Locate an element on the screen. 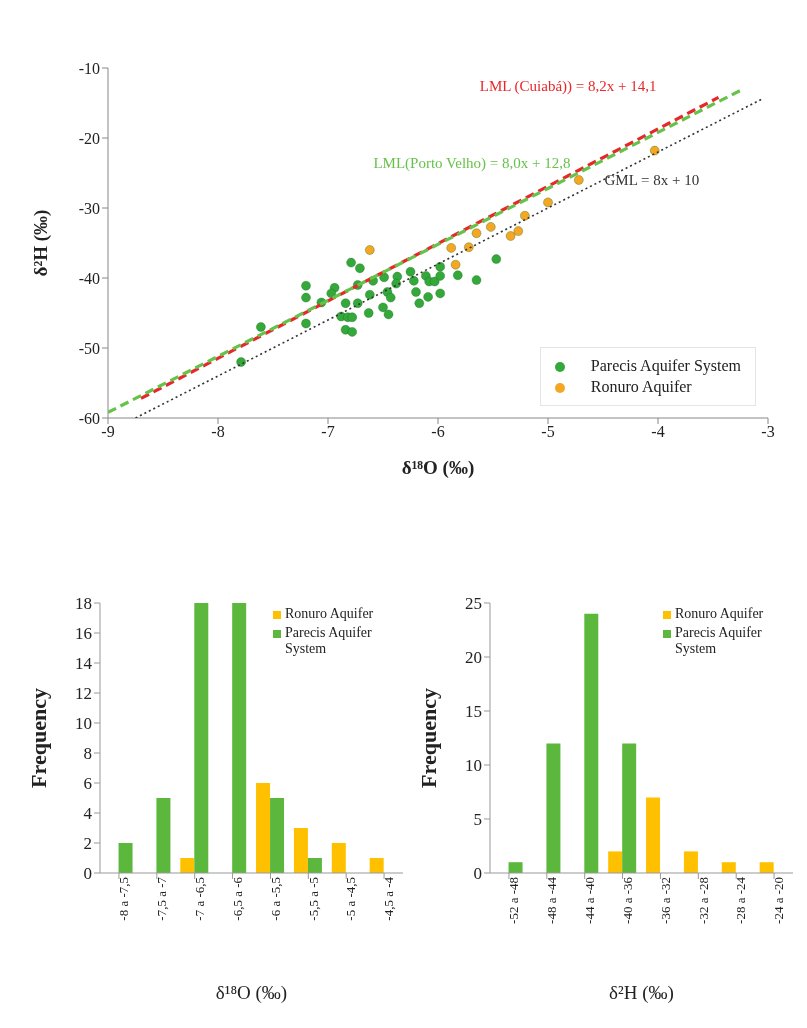 The width and height of the screenshot is (807, 1028). x-tick-label: -44 a -40 is located at coordinates (589, 900).